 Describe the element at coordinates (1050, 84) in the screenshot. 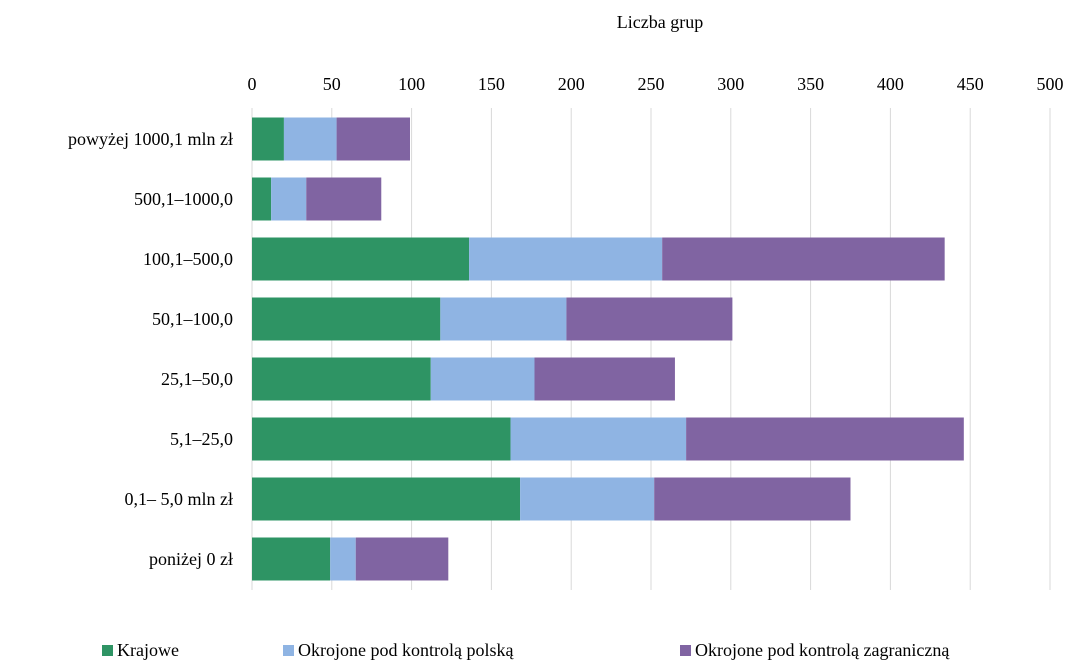

I see `x-tick-label: 500` at that location.